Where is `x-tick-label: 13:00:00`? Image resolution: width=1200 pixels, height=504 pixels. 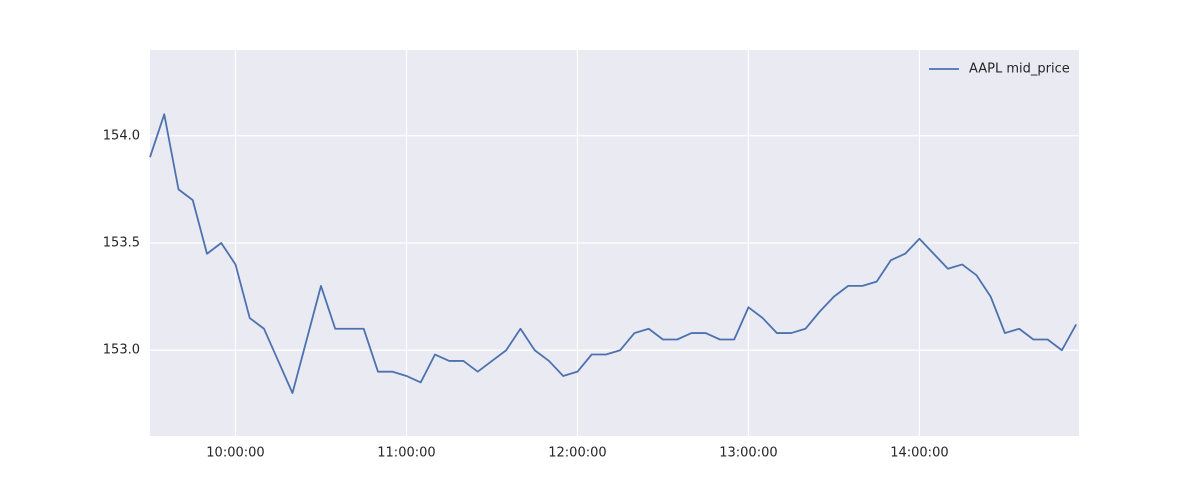
x-tick-label: 13:00:00 is located at coordinates (748, 453).